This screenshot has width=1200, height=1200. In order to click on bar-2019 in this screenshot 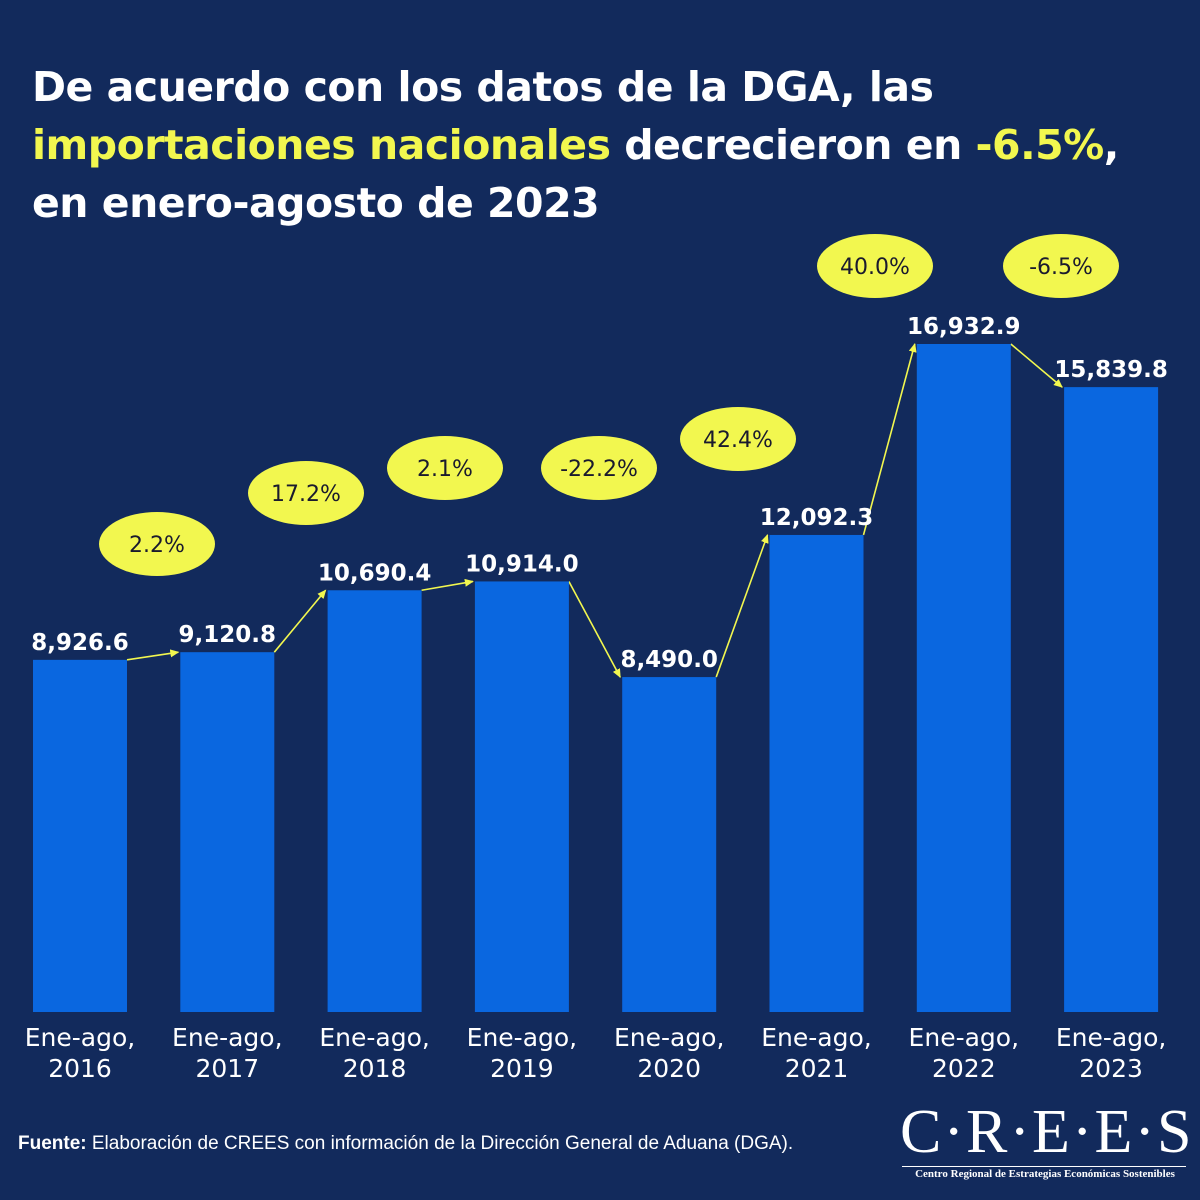, I will do `click(521, 796)`.